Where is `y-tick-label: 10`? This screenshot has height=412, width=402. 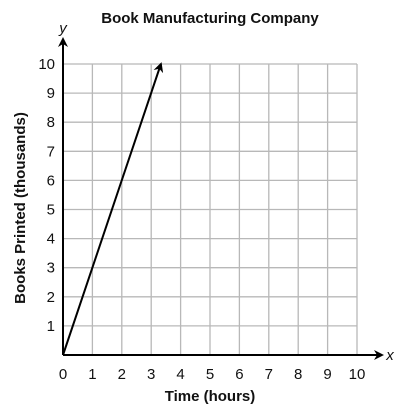
y-tick-label: 10 is located at coordinates (46, 64).